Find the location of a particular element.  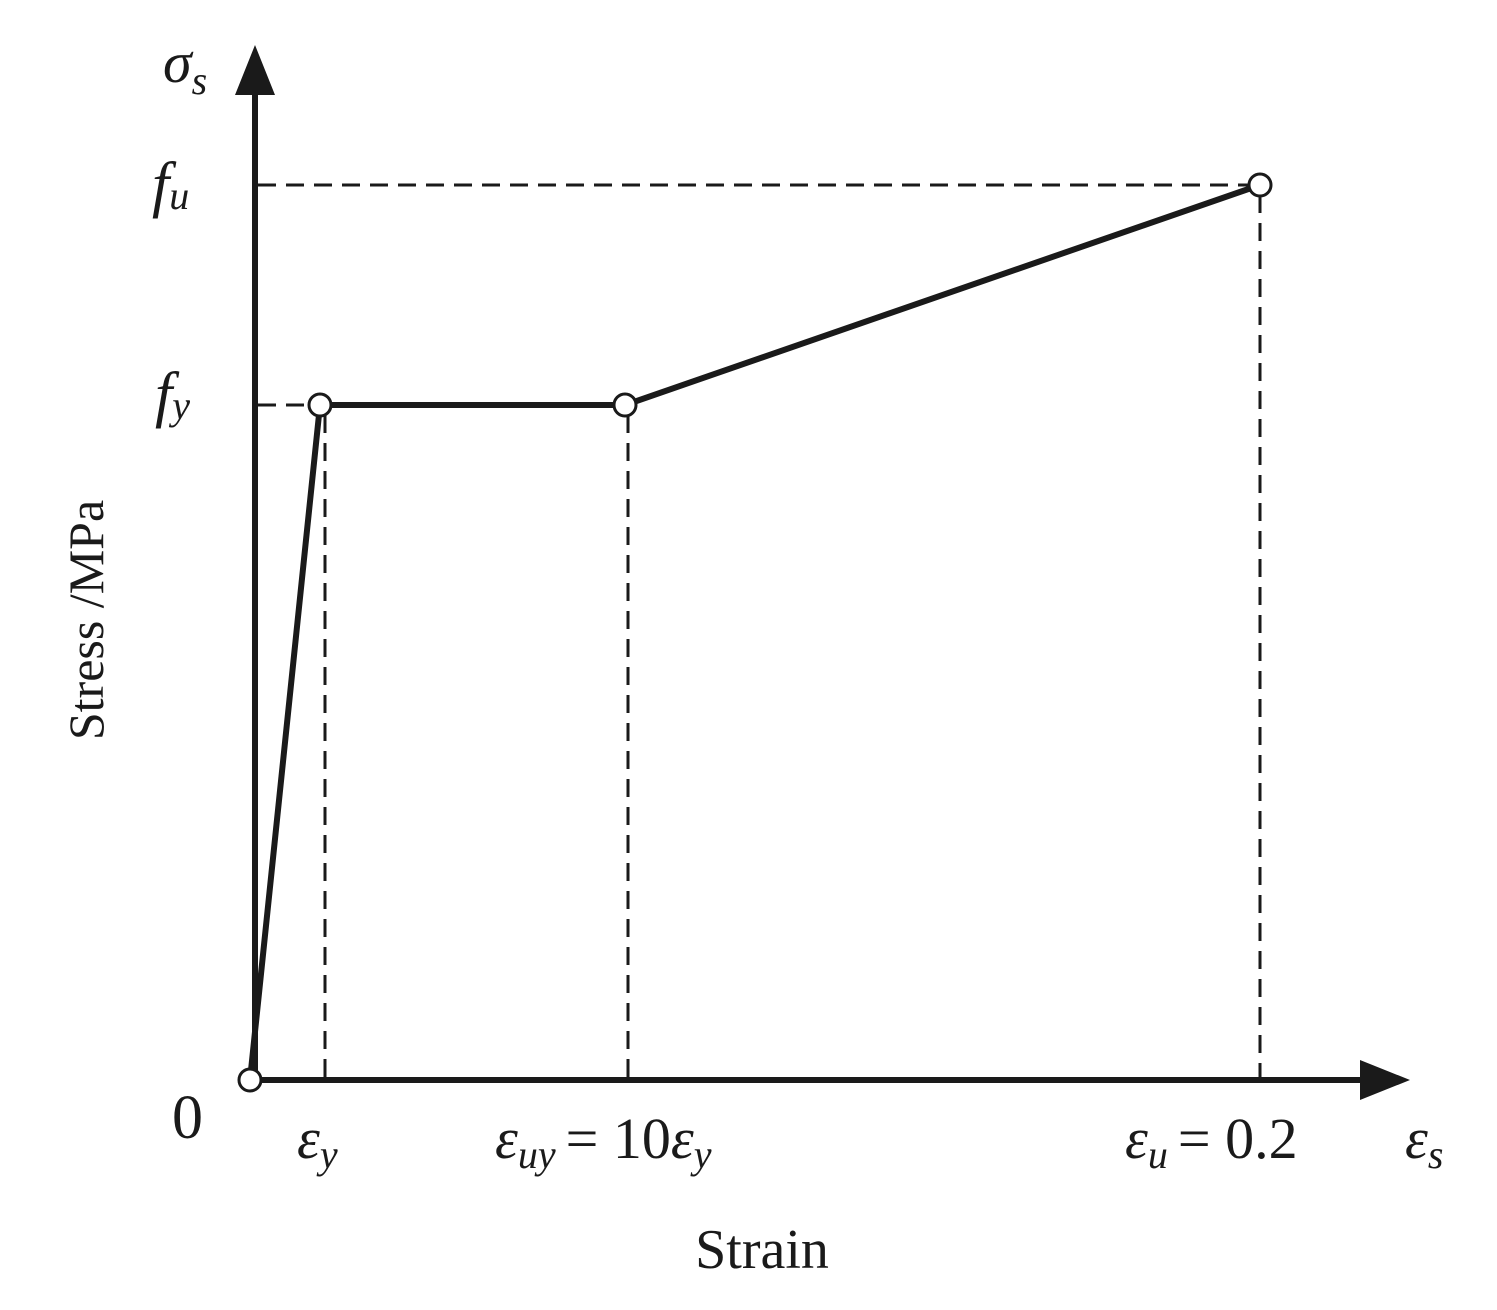

symbol: σ is located at coordinates (178, 62).